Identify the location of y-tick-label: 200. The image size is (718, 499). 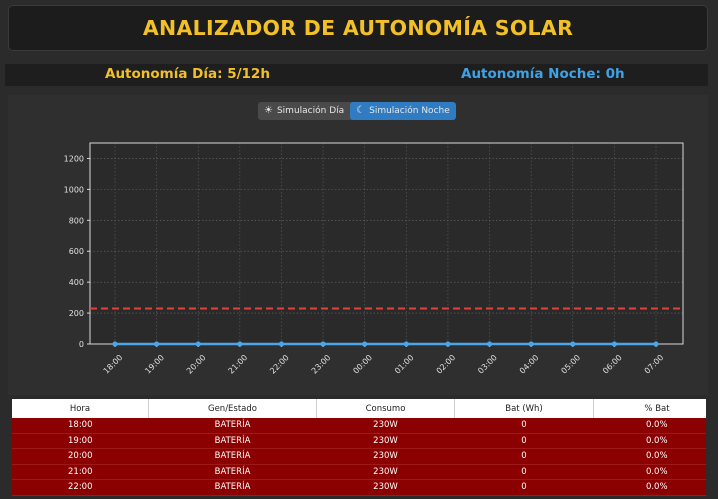
(76, 313).